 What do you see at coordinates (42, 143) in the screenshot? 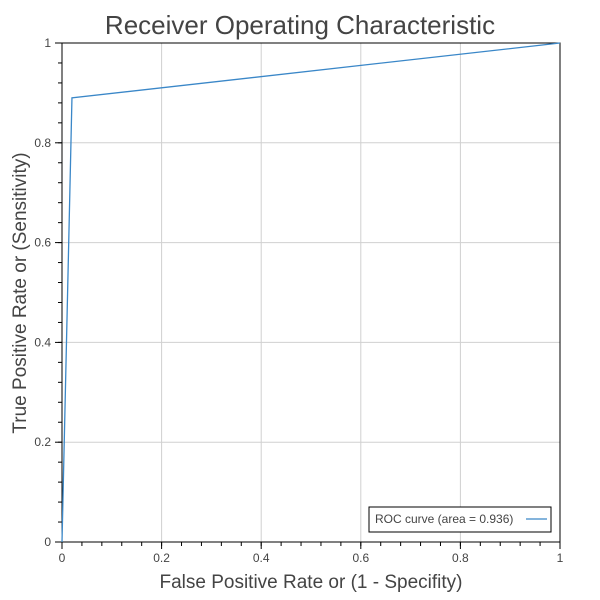
I see `y-tick-label: 0.8` at bounding box center [42, 143].